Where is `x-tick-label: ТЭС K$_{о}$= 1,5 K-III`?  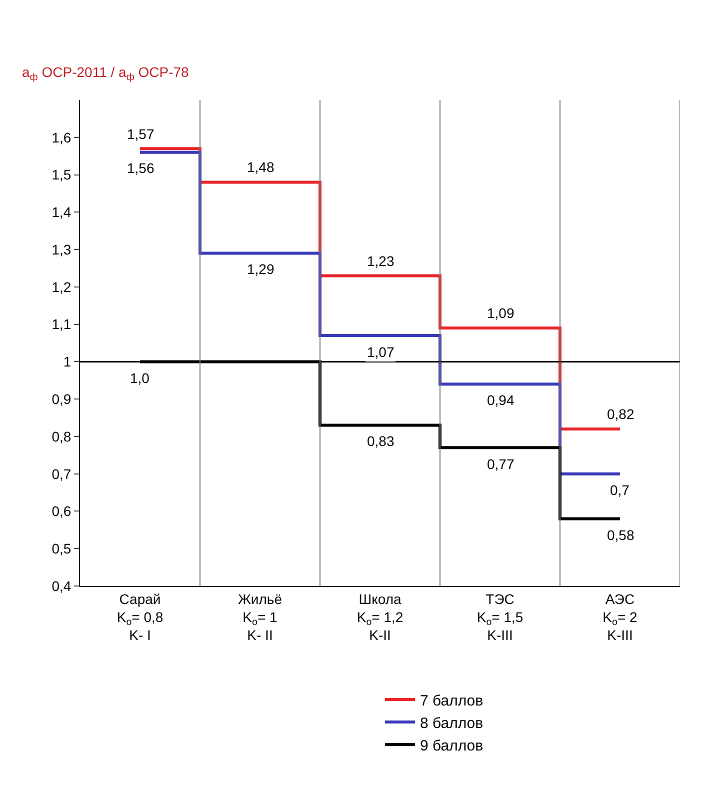
x-tick-label: ТЭС K$_{о}$= 1,5 K-III is located at coordinates (500, 617).